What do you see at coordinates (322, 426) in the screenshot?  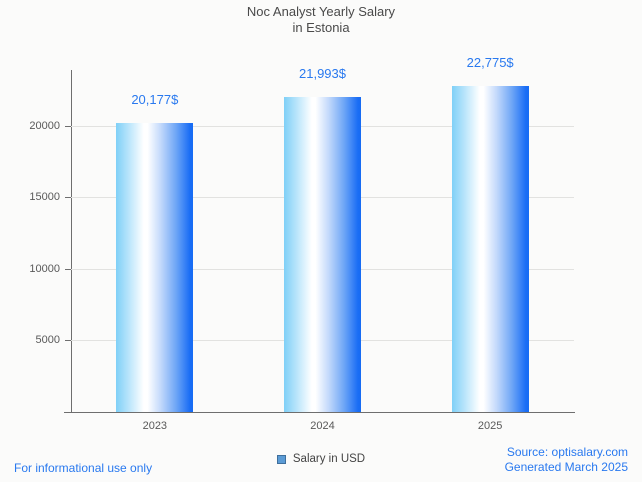 I see `x-axis-tick-label-2024: 2024` at bounding box center [322, 426].